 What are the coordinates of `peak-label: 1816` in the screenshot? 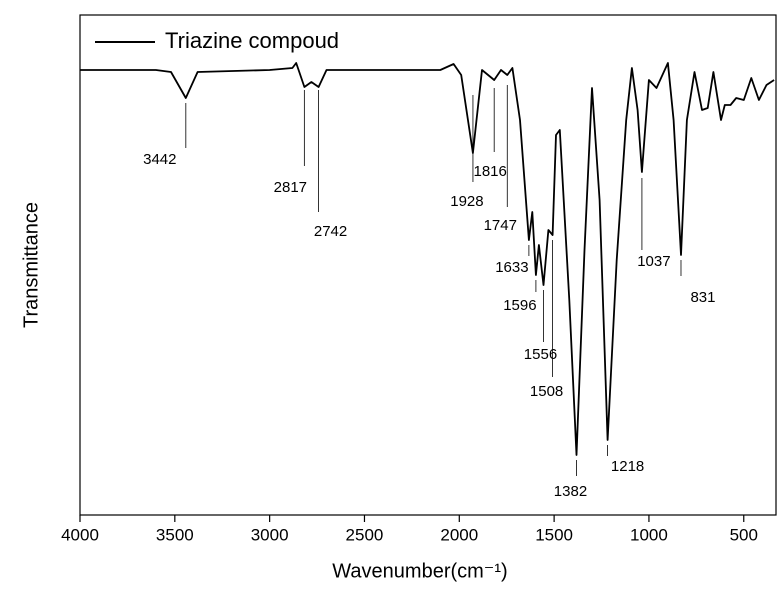 It's located at (489, 171).